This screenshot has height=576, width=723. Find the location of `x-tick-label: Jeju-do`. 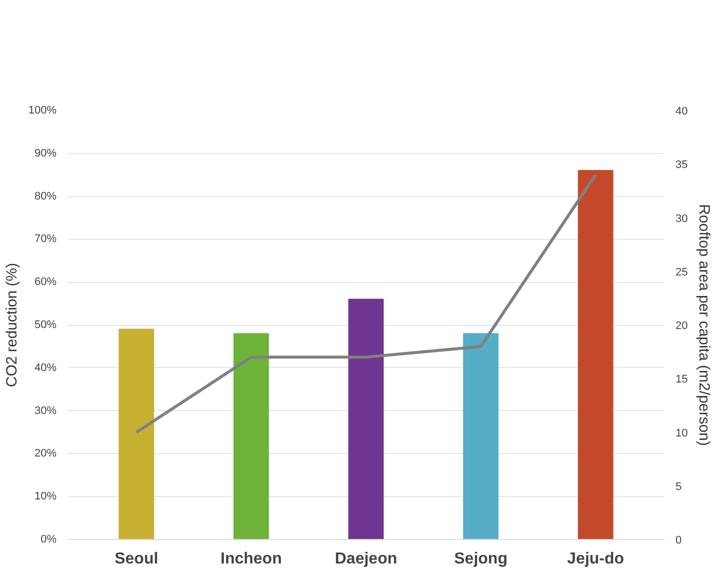

x-tick-label: Jeju-do is located at coordinates (595, 559).